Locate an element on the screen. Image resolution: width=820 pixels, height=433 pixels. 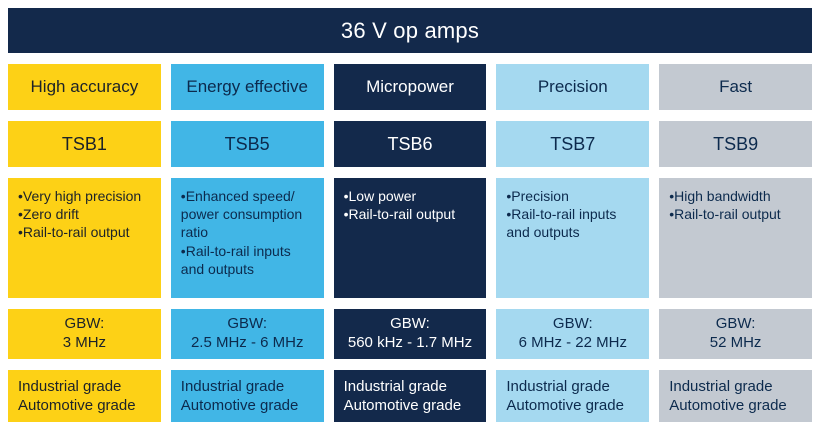
gbw-tsb9: GBW: 52 MHz is located at coordinates (735, 334).